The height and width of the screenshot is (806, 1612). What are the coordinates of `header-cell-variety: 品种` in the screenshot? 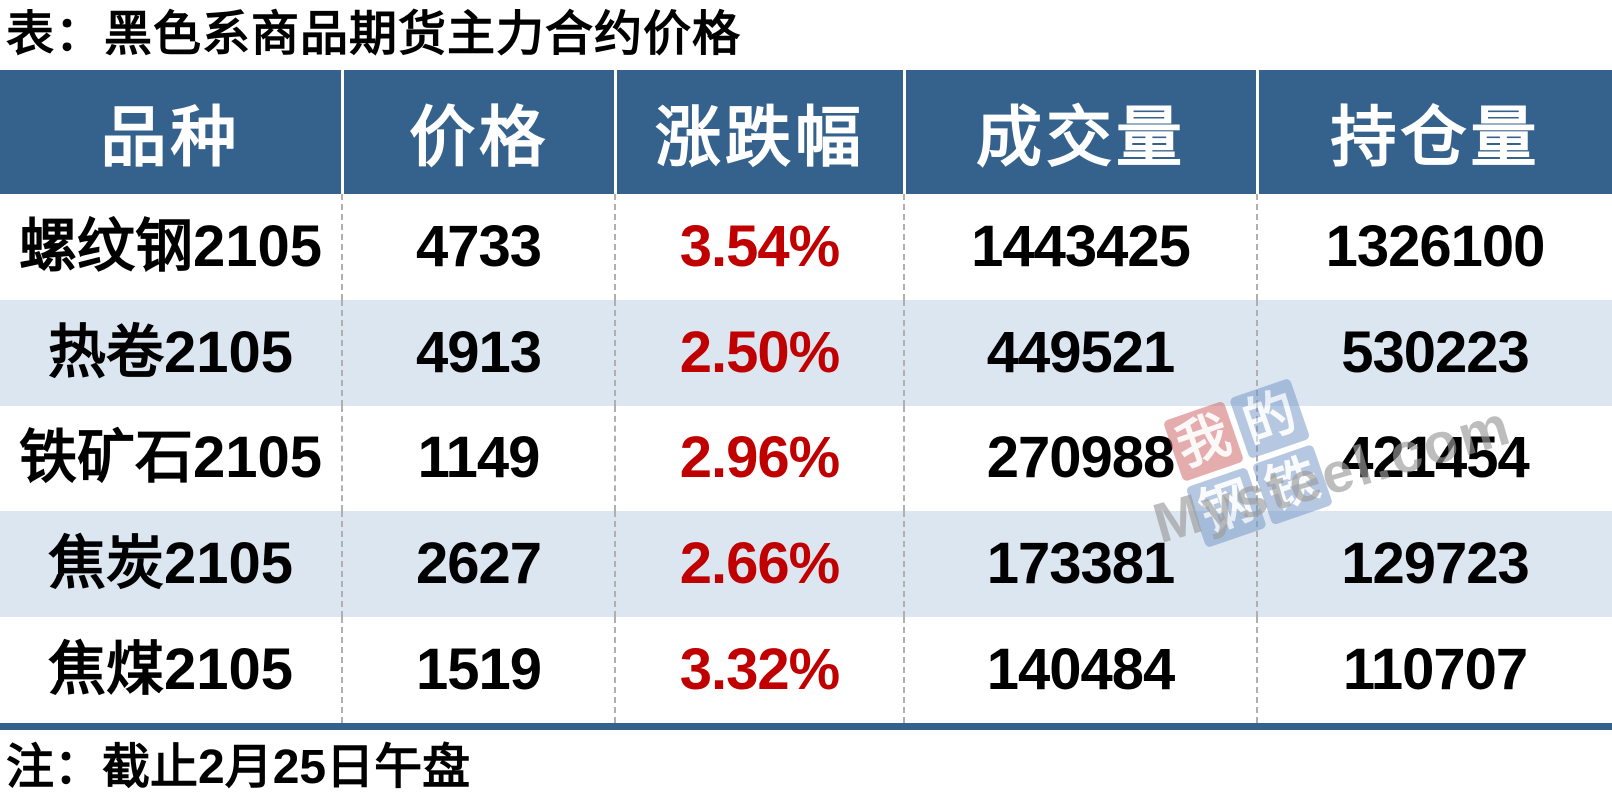 It's located at (170, 132).